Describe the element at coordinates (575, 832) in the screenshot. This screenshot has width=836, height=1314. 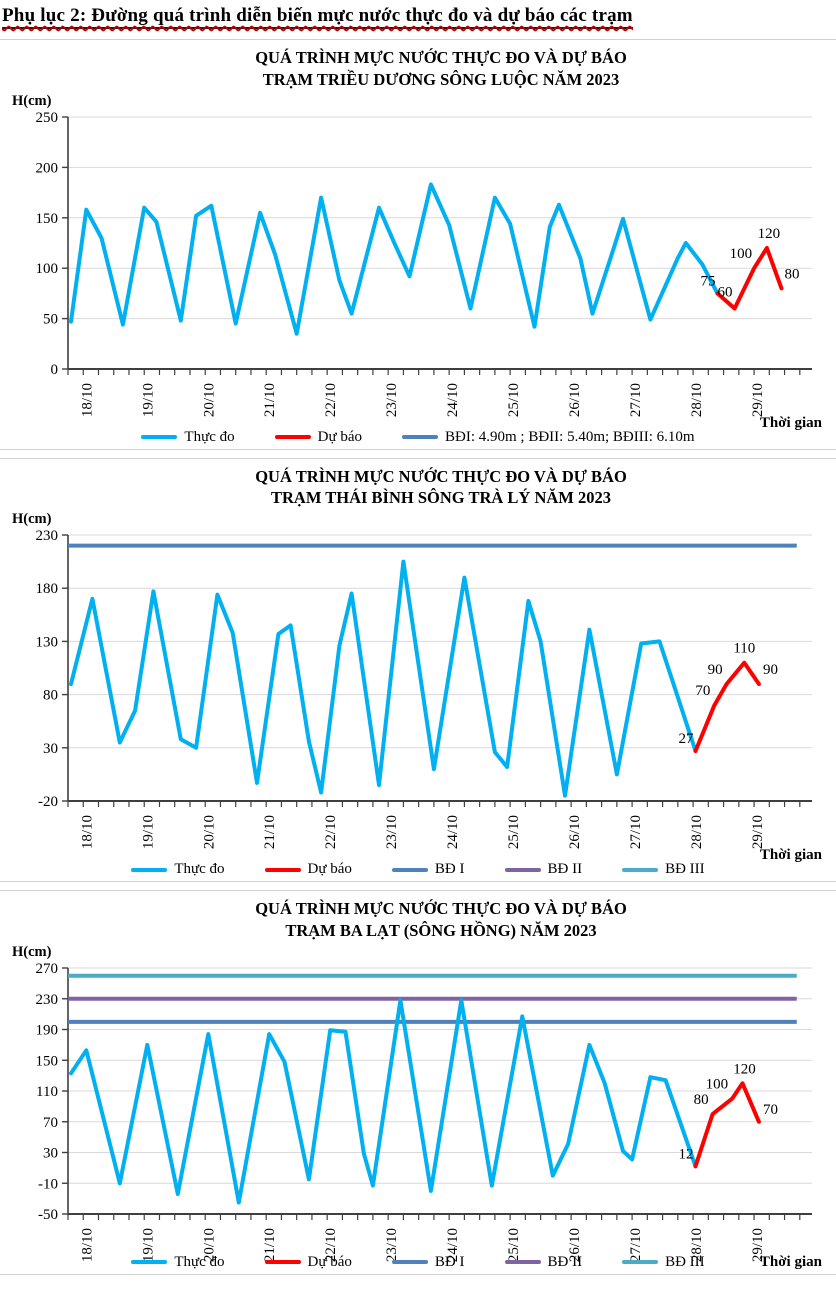
I see `x-date-label: 26/10` at that location.